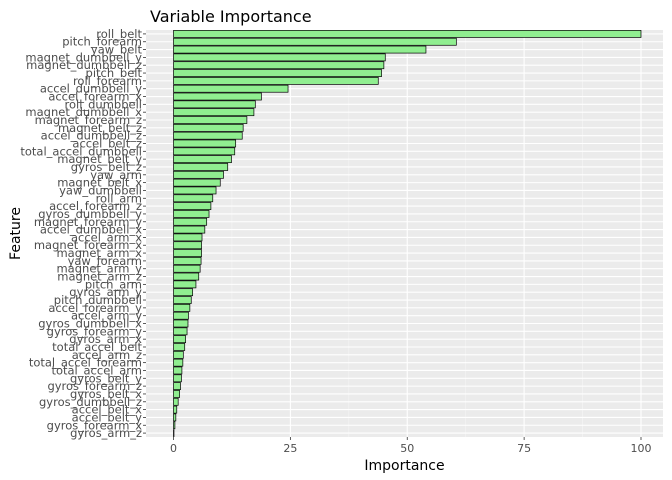 The image size is (672, 480). I want to click on bar-magnet-dumbbell-x, so click(214, 112).